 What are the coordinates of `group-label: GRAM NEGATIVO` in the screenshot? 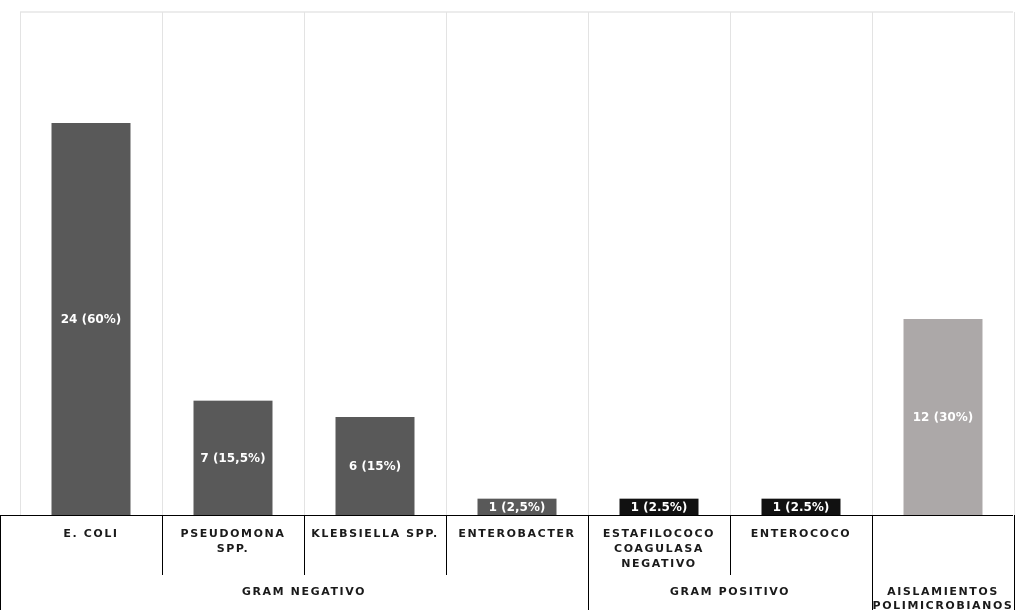 It's located at (304, 591).